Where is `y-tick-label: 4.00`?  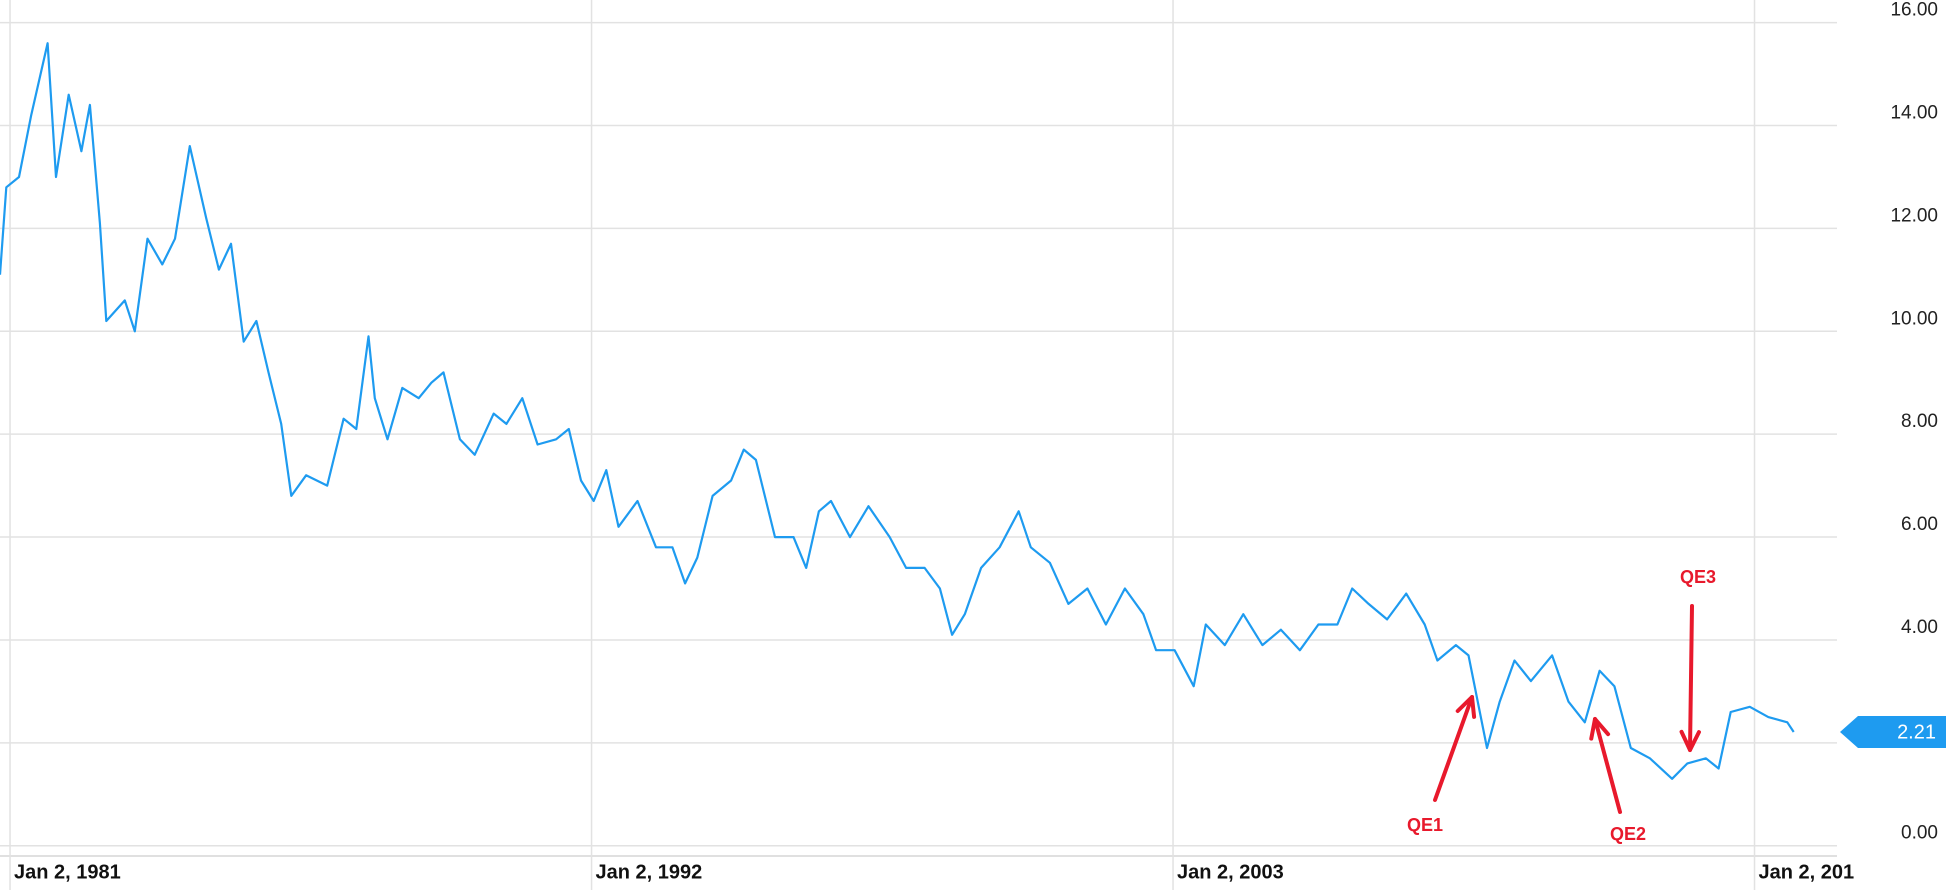
y-tick-label: 4.00 is located at coordinates (1919, 627).